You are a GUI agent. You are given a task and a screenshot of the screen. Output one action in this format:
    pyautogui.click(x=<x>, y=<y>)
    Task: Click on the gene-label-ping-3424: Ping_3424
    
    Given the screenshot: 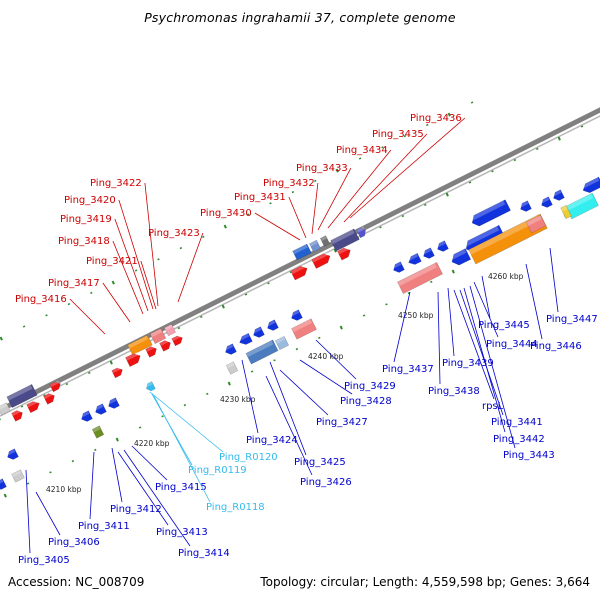 What is the action you would take?
    pyautogui.click(x=272, y=440)
    